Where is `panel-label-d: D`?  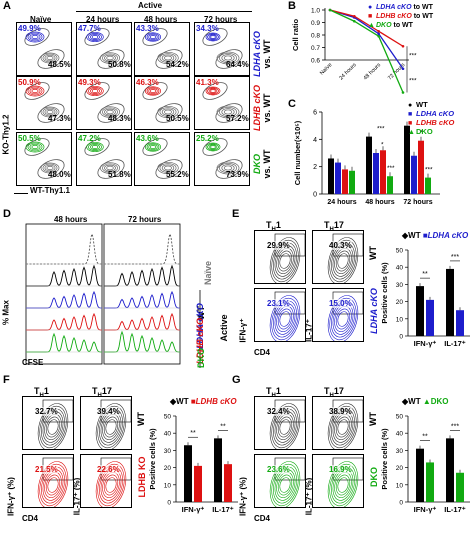
panel-label-d: D is located at coordinates (7, 214).